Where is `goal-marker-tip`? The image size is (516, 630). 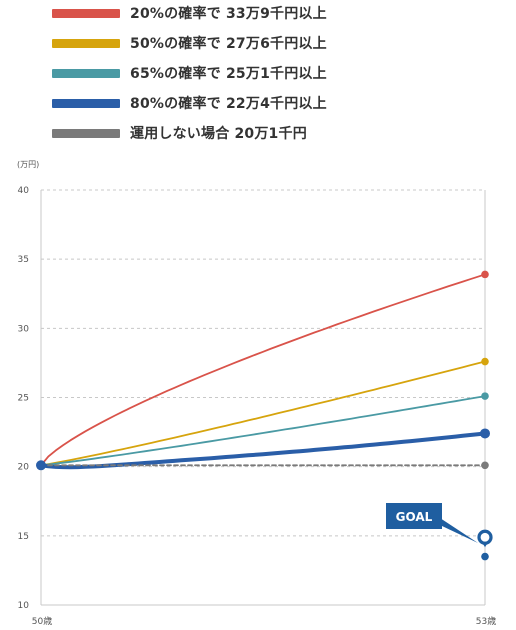
goal-marker-tip is located at coordinates (485, 545).